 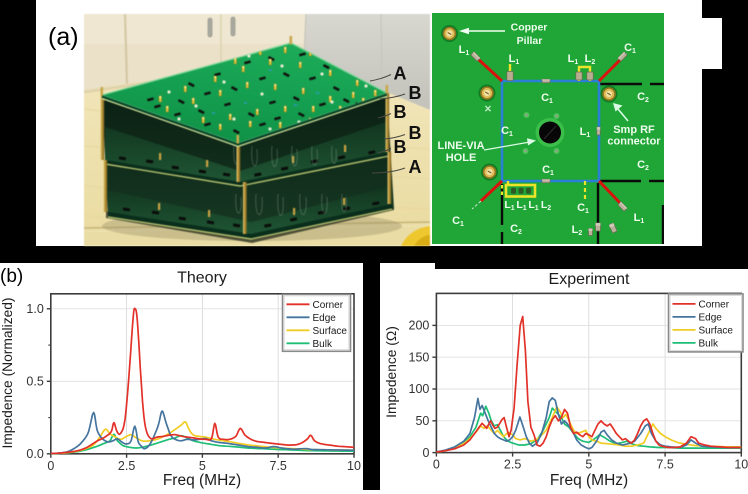 I want to click on svg-text: Impedence (Ω), so click(x=391, y=372).